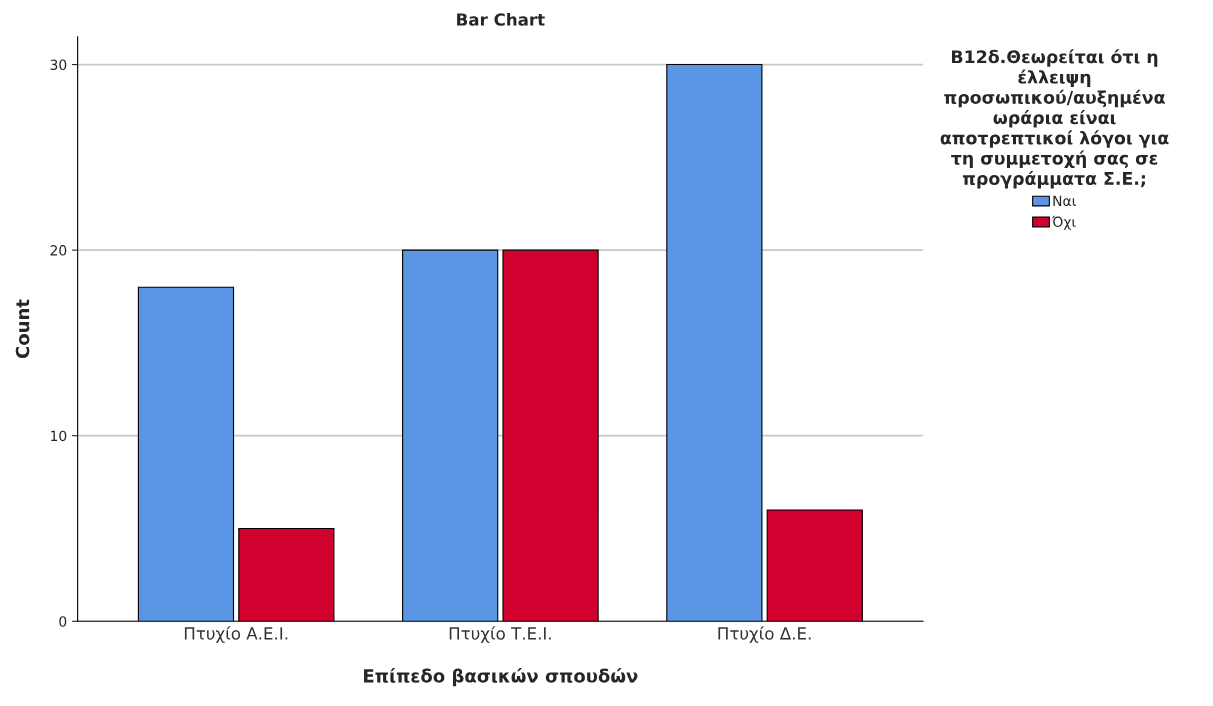 Image resolution: width=1213 pixels, height=706 pixels. Describe the element at coordinates (501, 677) in the screenshot. I see `x-axis-title: Επίπεδο βασικών σπουδών` at that location.